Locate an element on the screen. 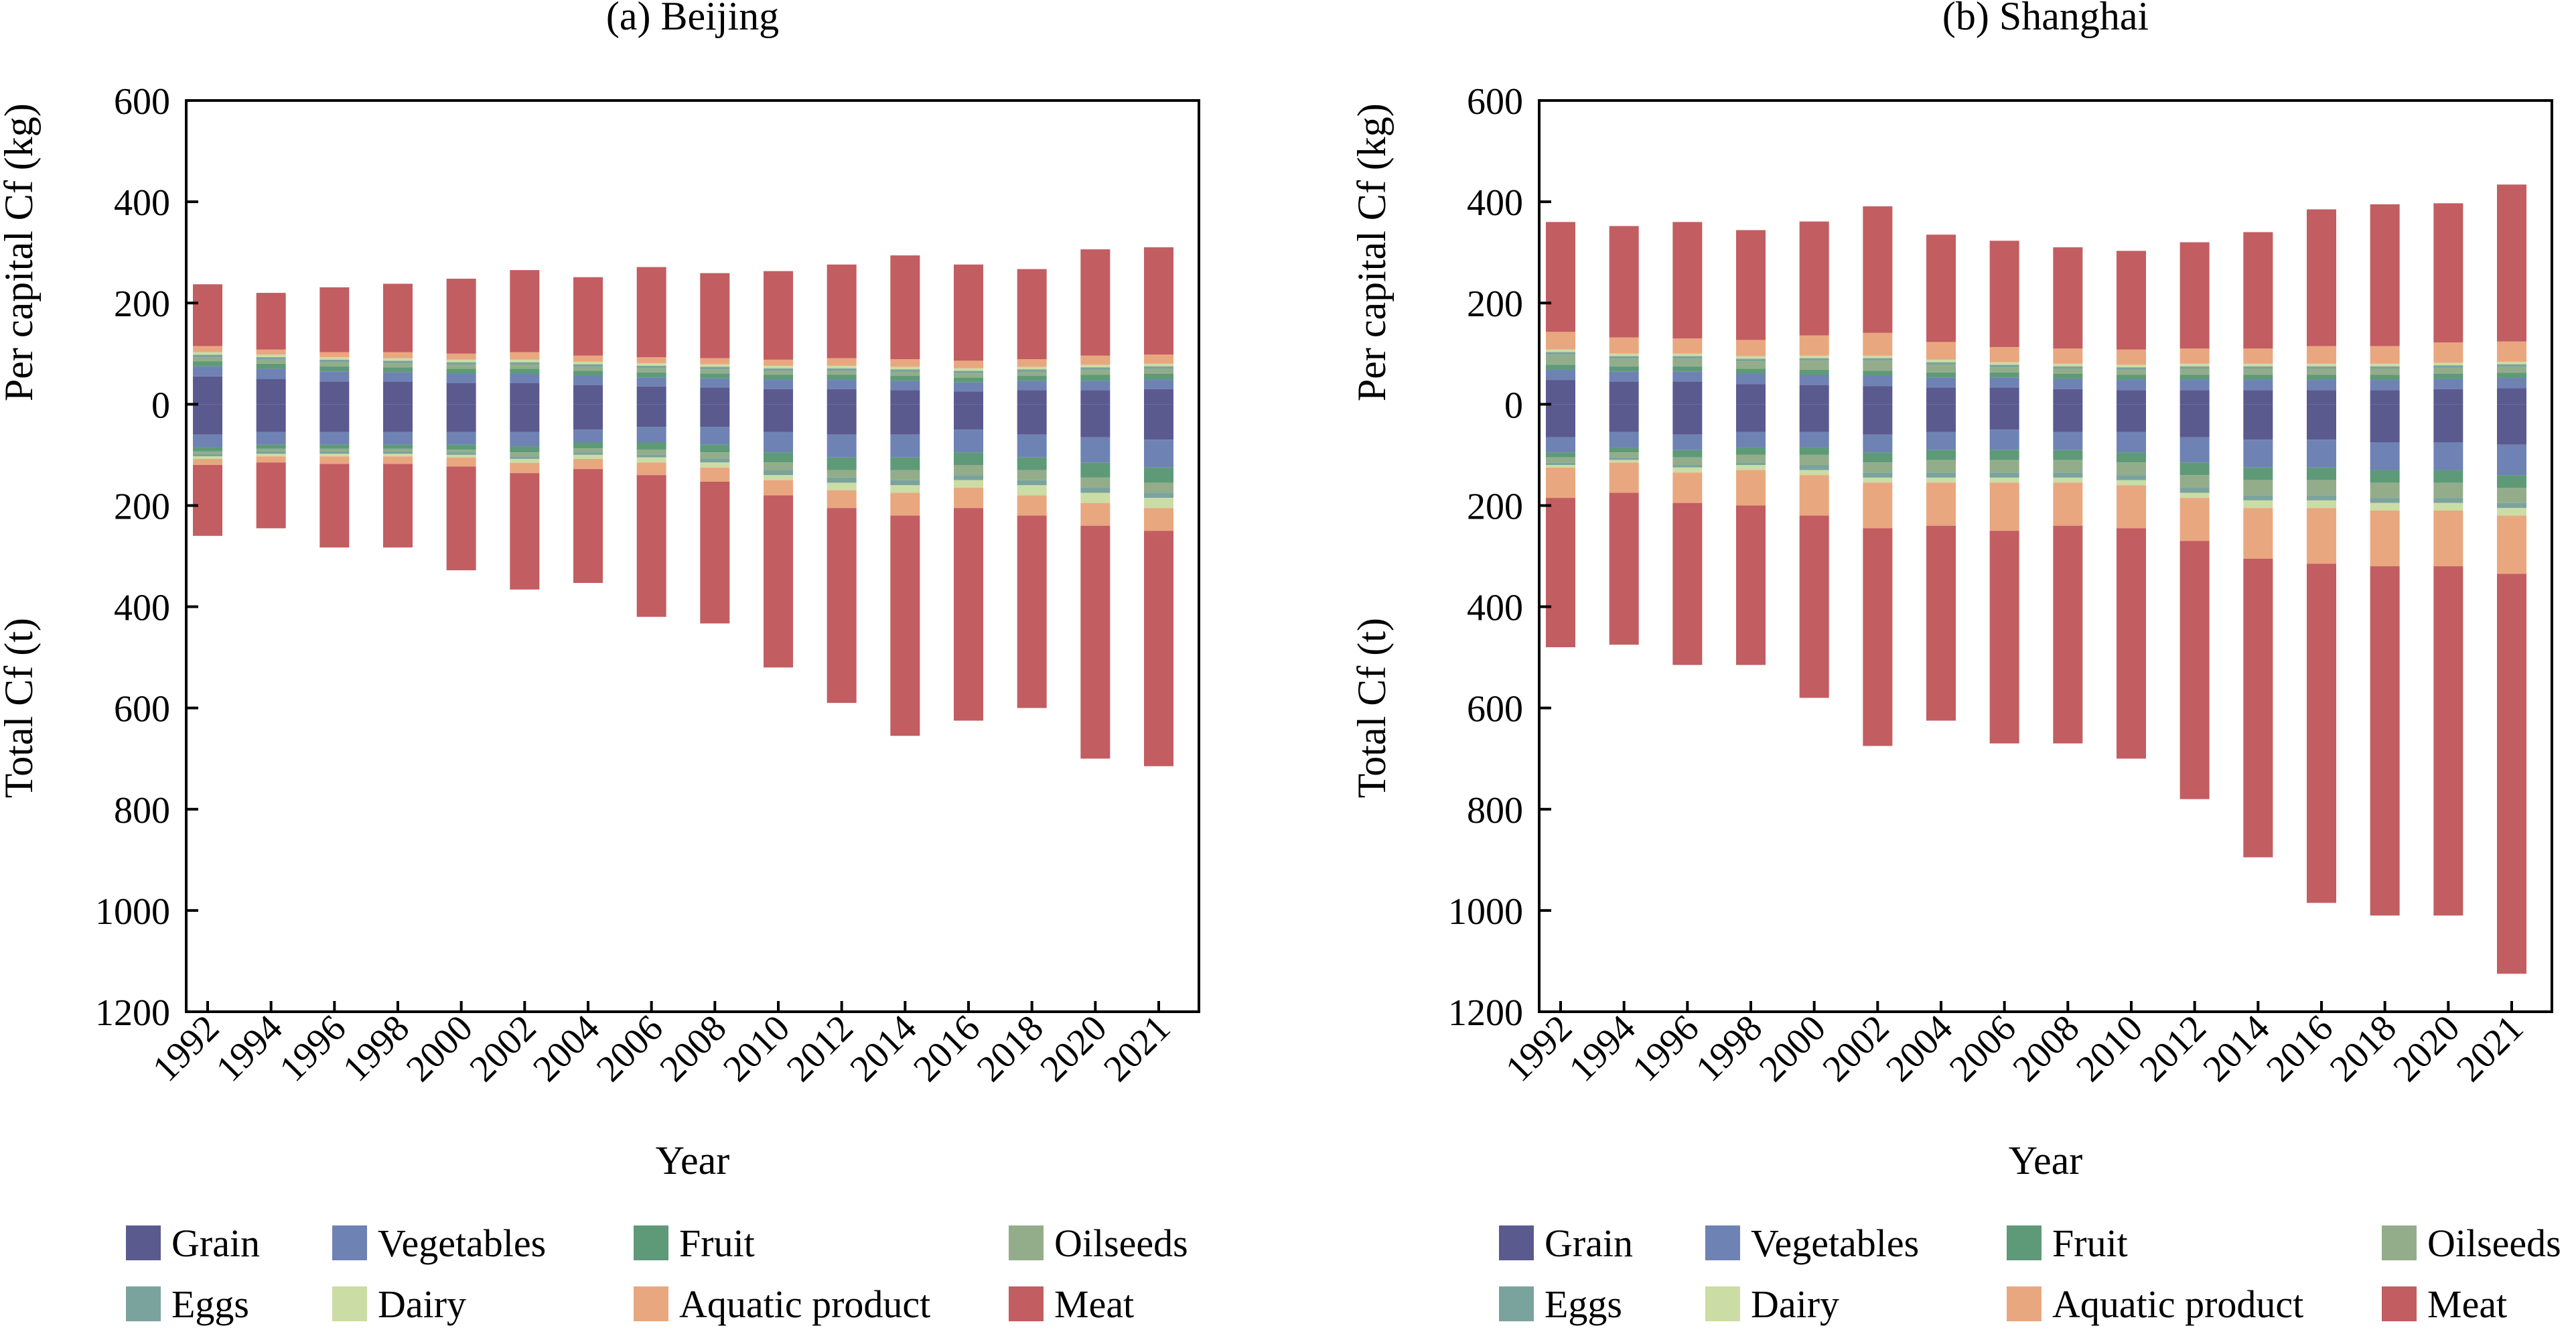 This screenshot has height=1332, width=2576. bar-dairy-percapita-1996 is located at coordinates (334, 358).